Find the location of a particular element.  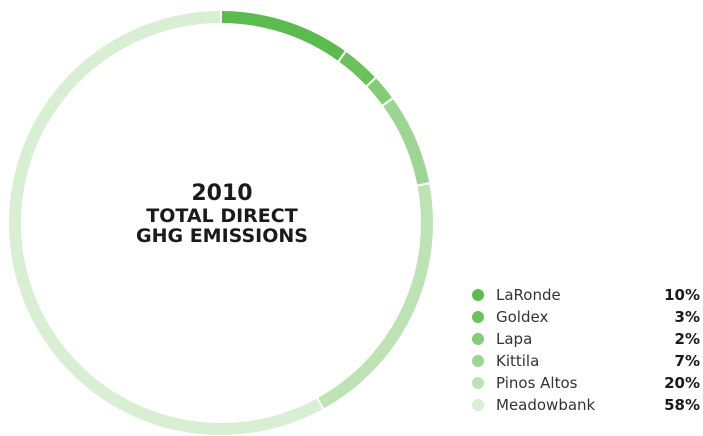

chart-title-year: 2010 is located at coordinates (222, 193).